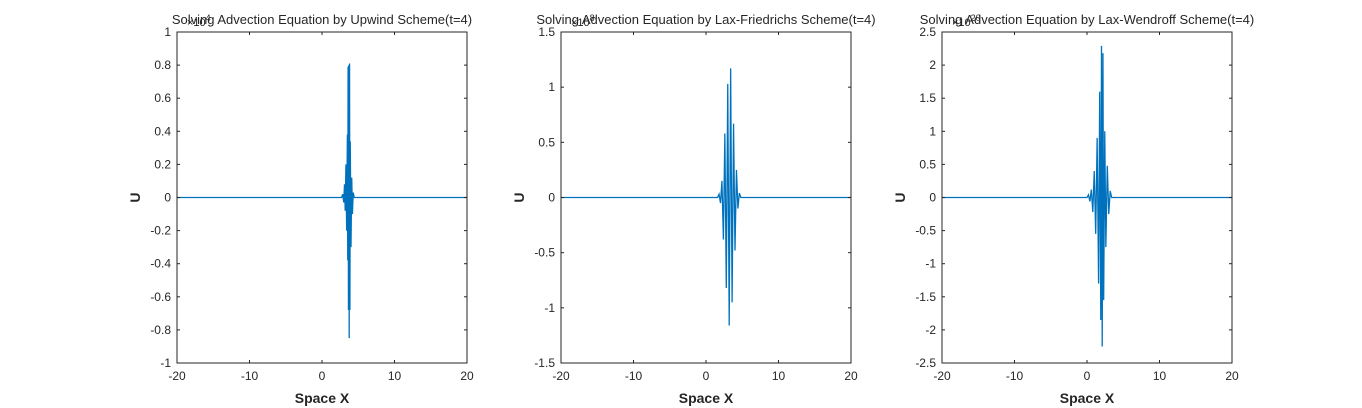 This screenshot has height=408, width=1362. What do you see at coordinates (160, 231) in the screenshot?
I see `y-tick-label: -0.2` at bounding box center [160, 231].